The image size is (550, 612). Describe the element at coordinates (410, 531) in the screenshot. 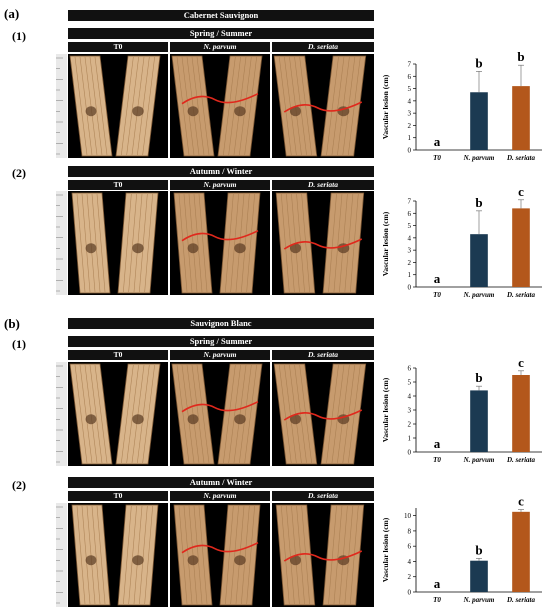

I see `y-tick-label: 8` at that location.